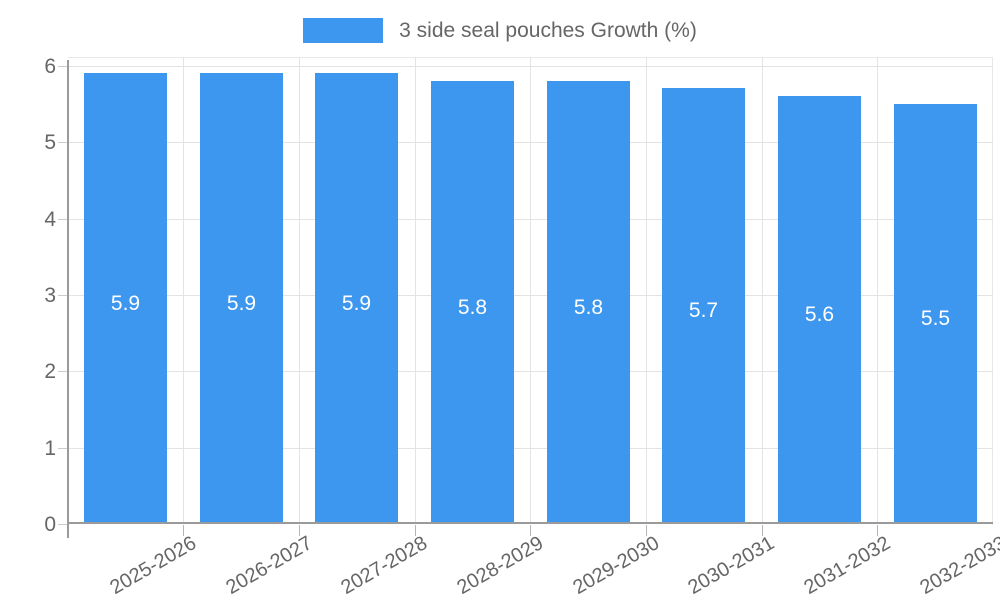 This screenshot has height=600, width=1000. I want to click on y-axis-label-0: 0, so click(50, 524).